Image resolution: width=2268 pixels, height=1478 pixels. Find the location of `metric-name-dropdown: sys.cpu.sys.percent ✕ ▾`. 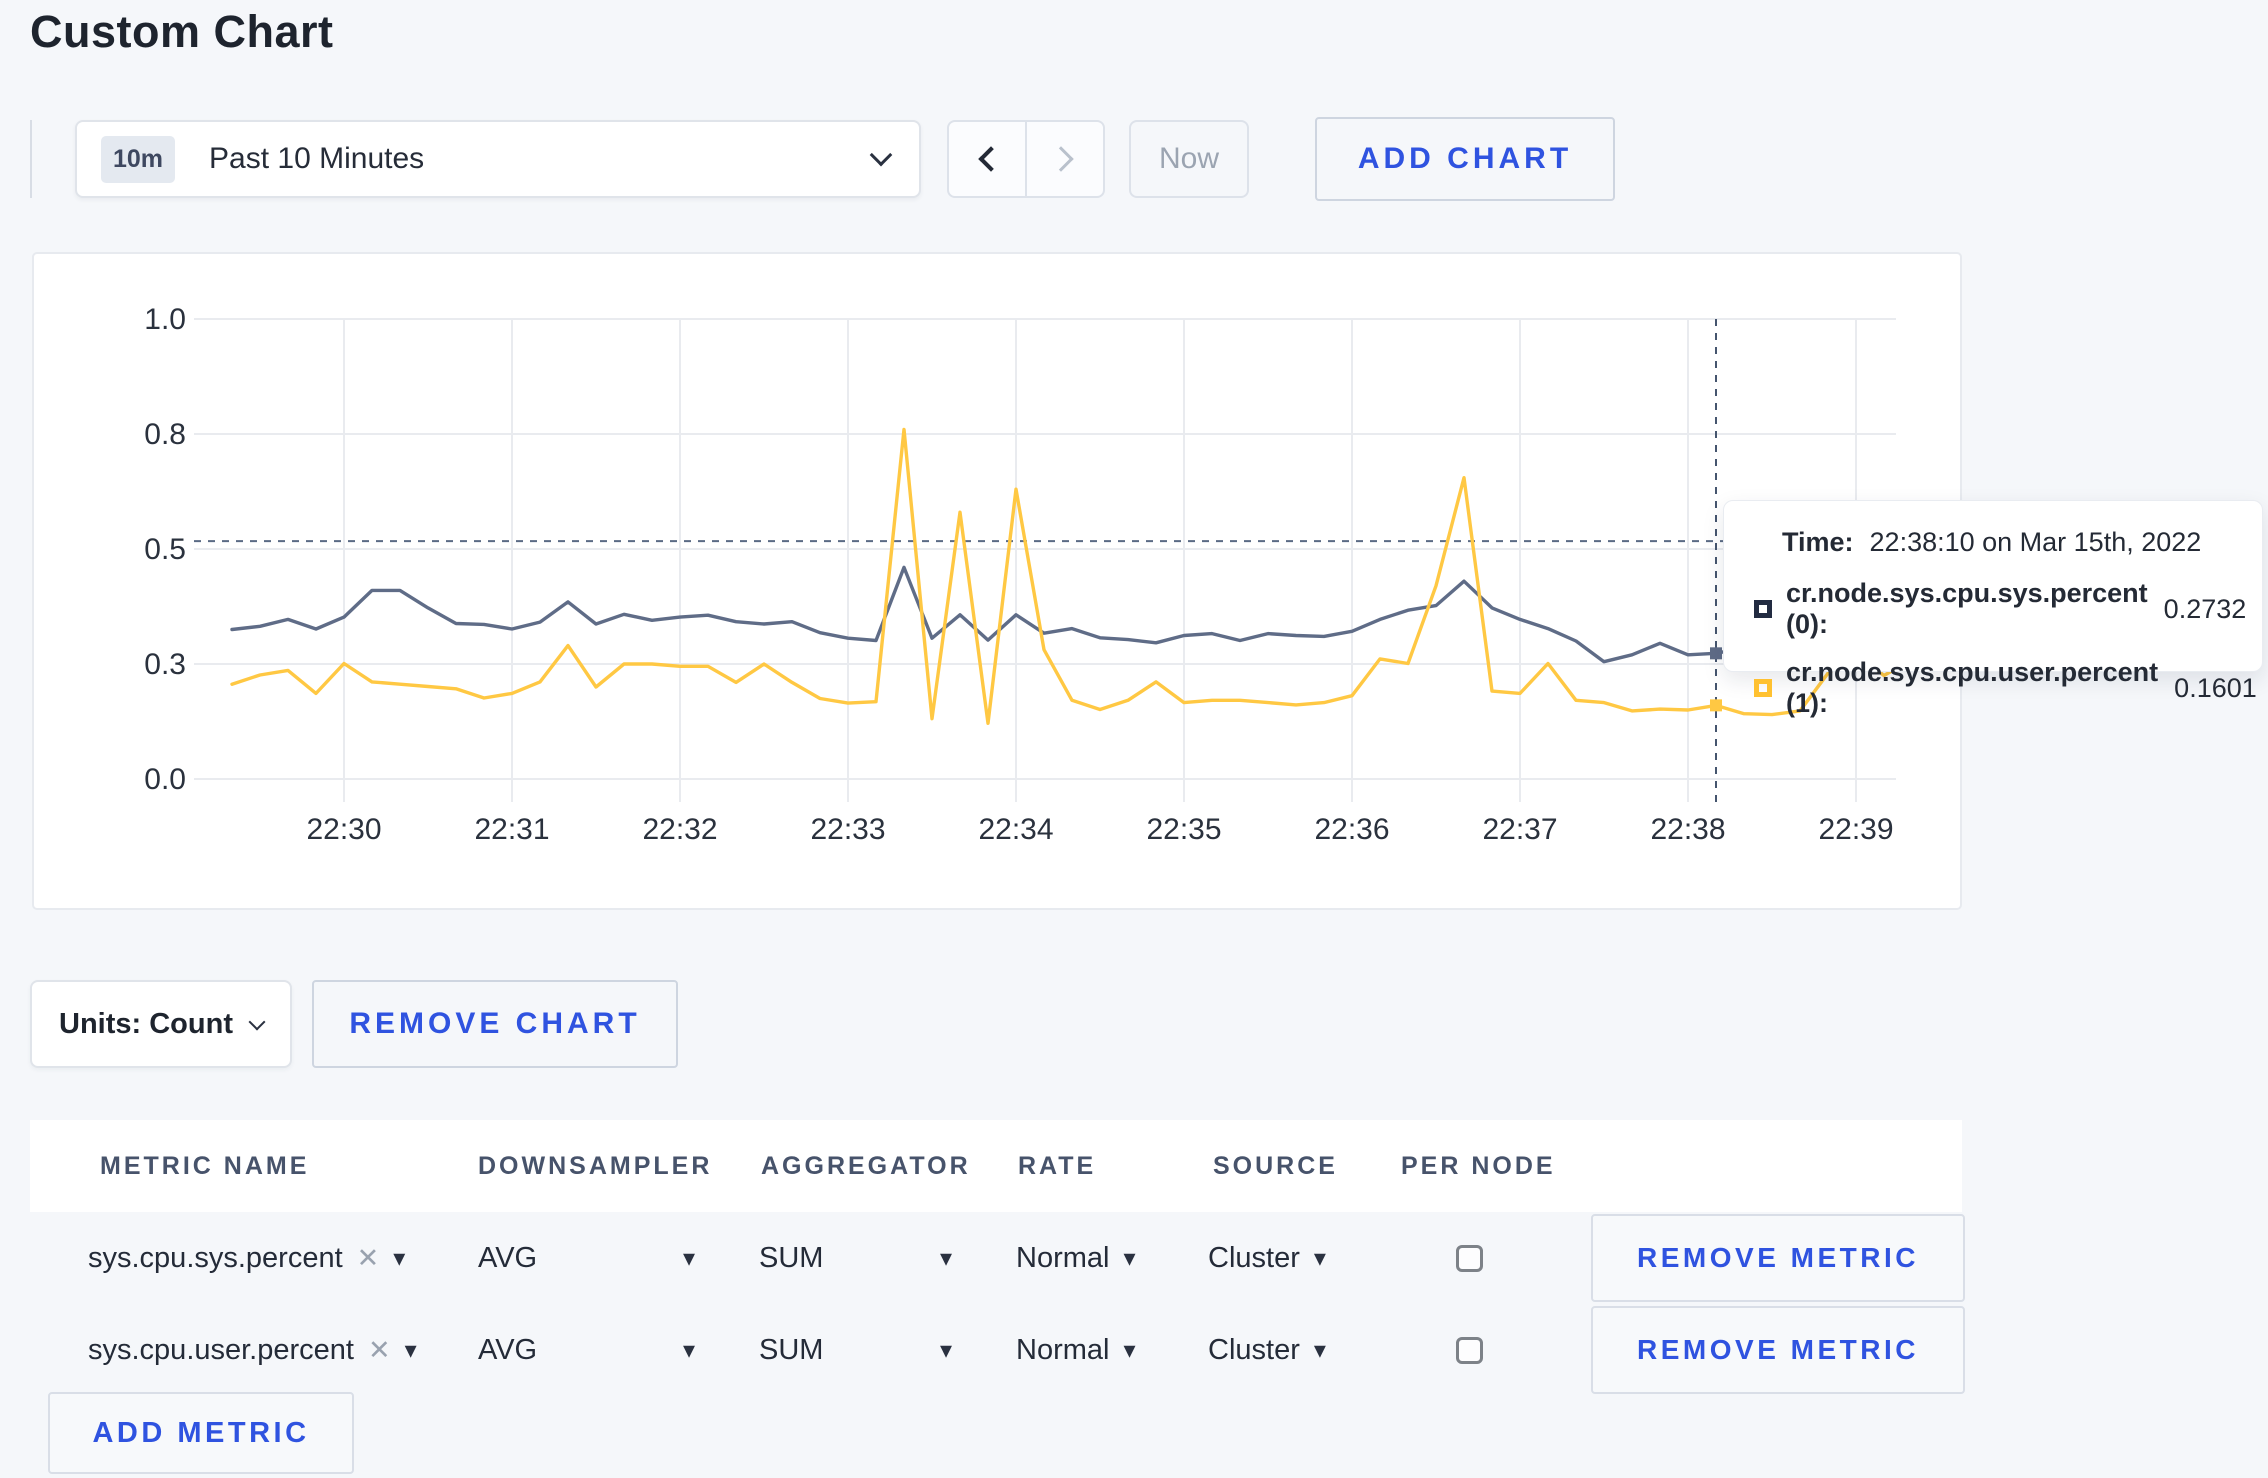

metric-name-dropdown: sys.cpu.sys.percent ✕ ▾ is located at coordinates (283, 1258).